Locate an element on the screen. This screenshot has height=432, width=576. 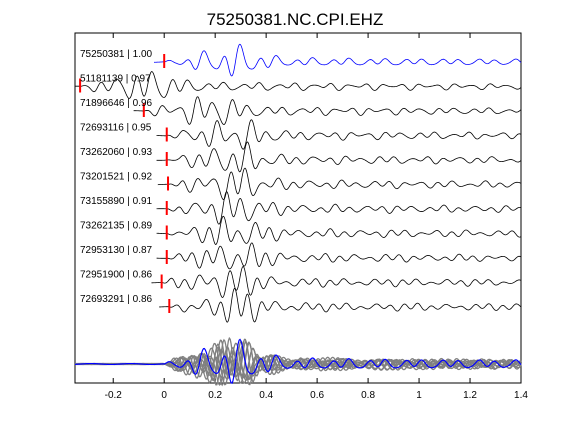
trace-label: 51181139 | 0.97 is located at coordinates (115, 79).